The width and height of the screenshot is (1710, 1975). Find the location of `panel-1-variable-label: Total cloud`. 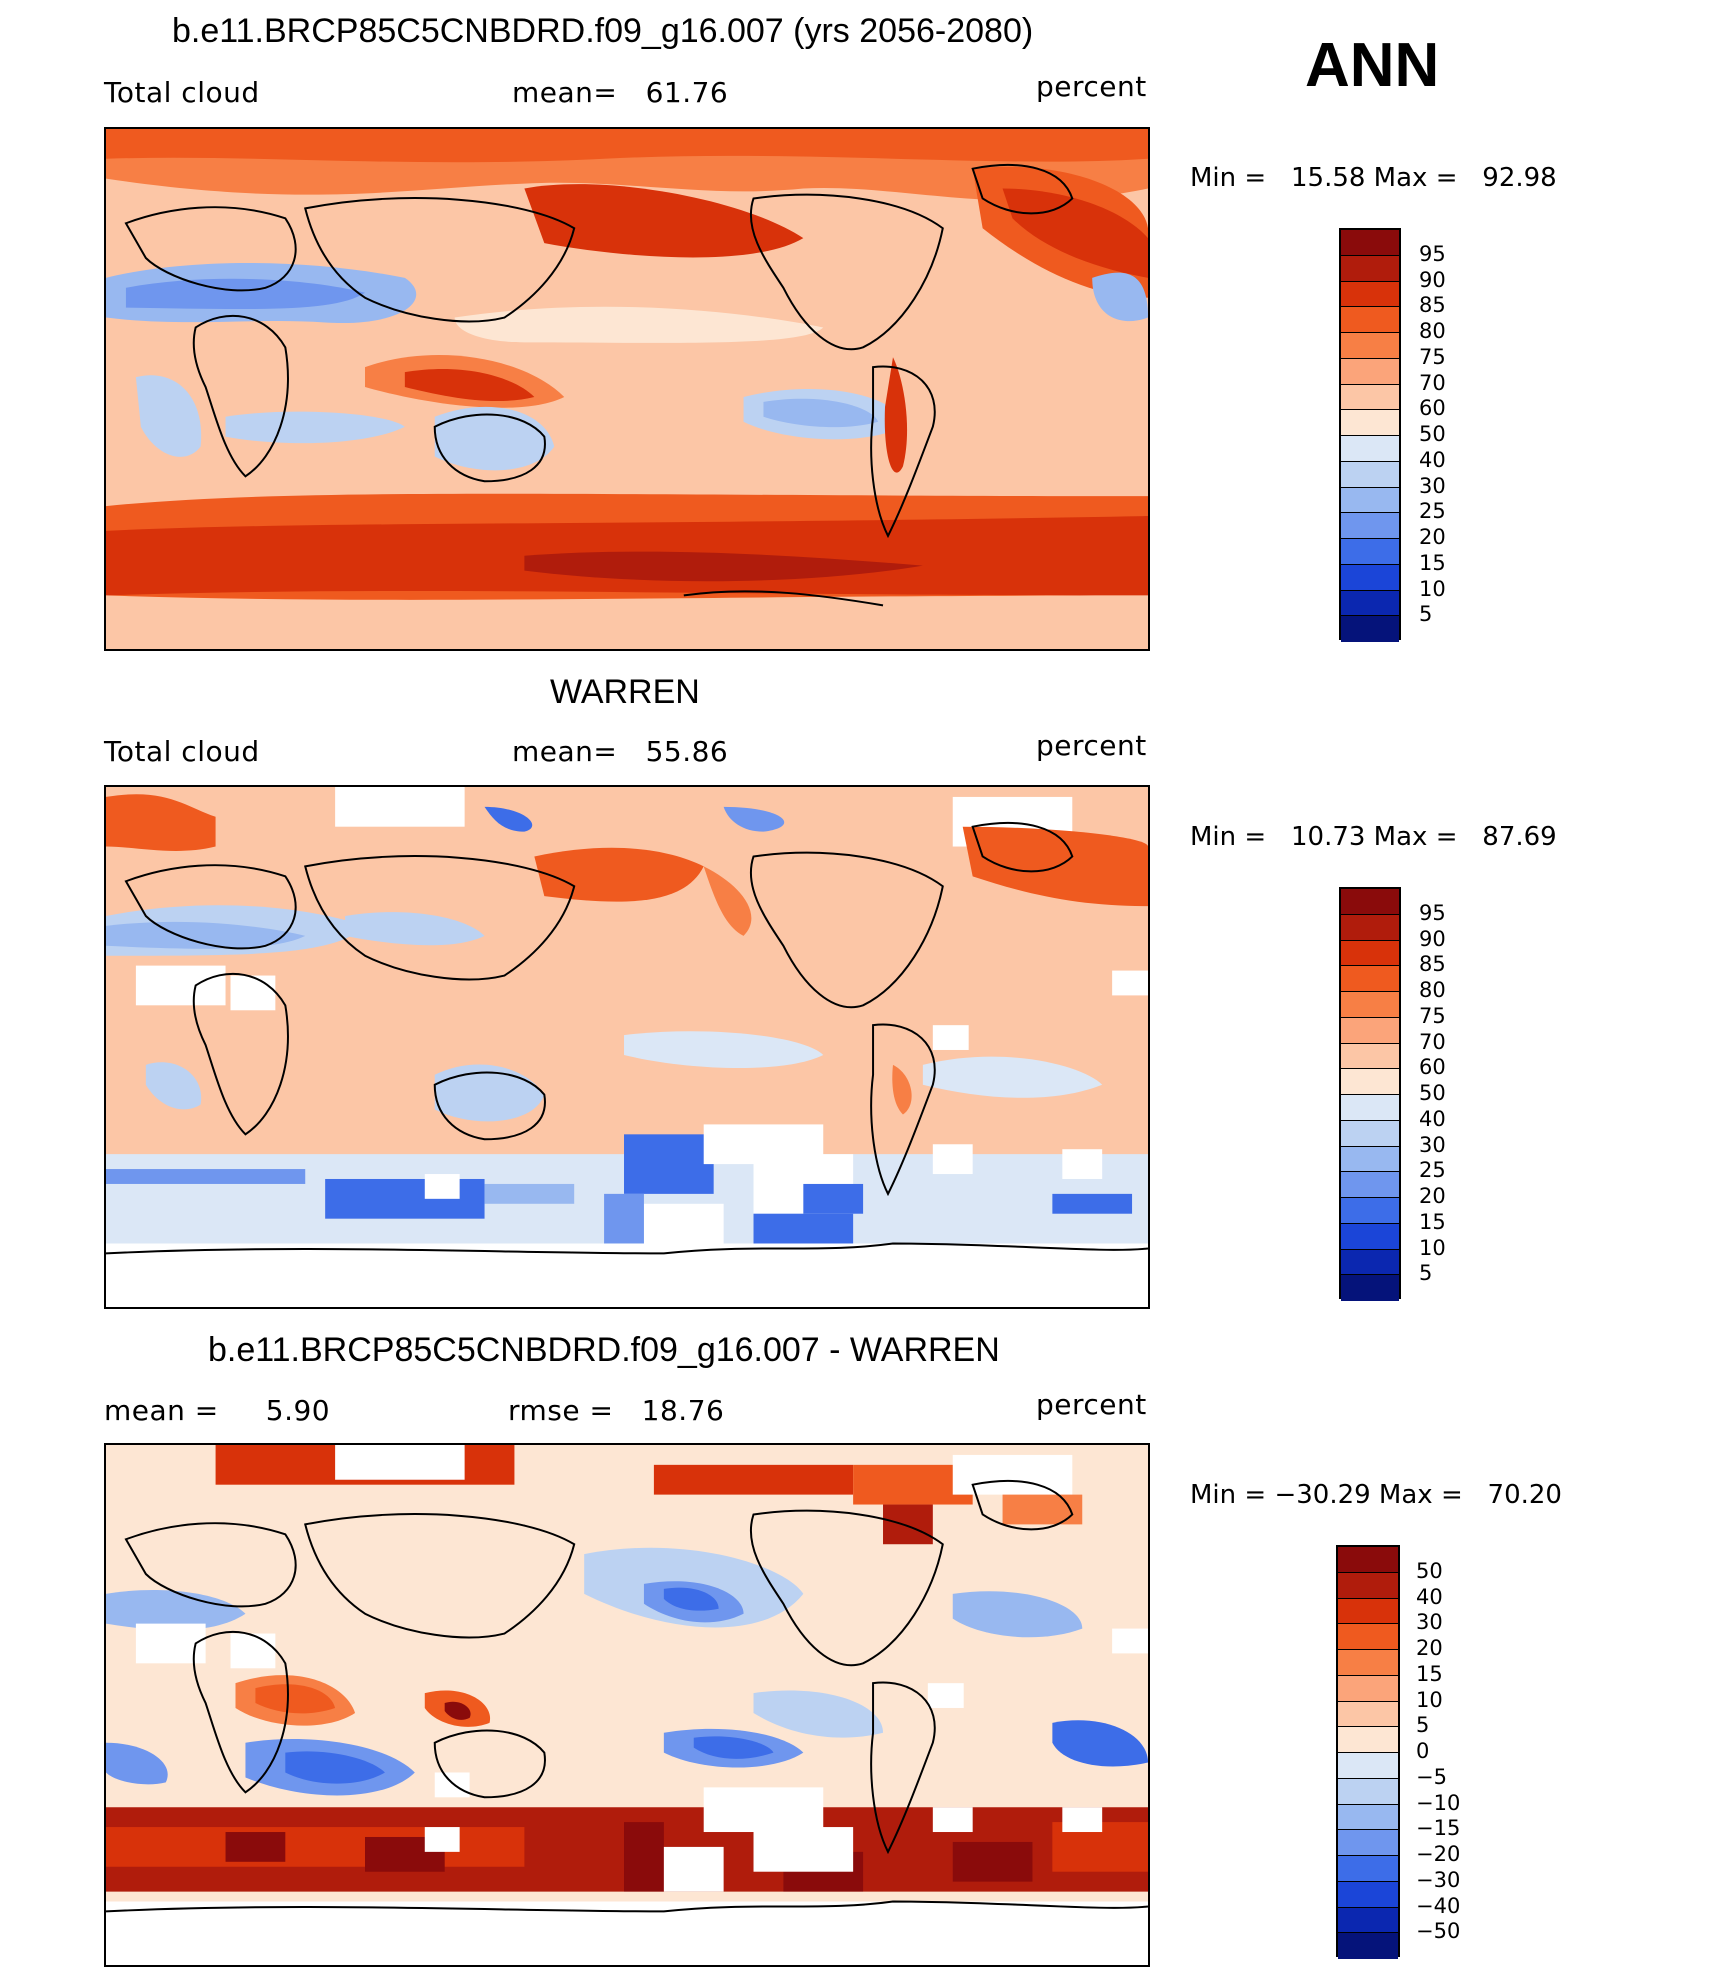

panel-1-variable-label: Total cloud is located at coordinates (182, 92).